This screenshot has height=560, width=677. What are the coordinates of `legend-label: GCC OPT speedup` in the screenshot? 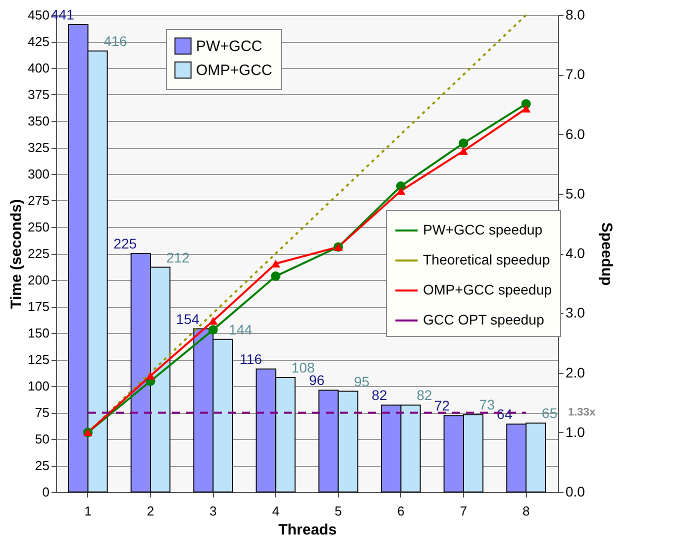 It's located at (483, 320).